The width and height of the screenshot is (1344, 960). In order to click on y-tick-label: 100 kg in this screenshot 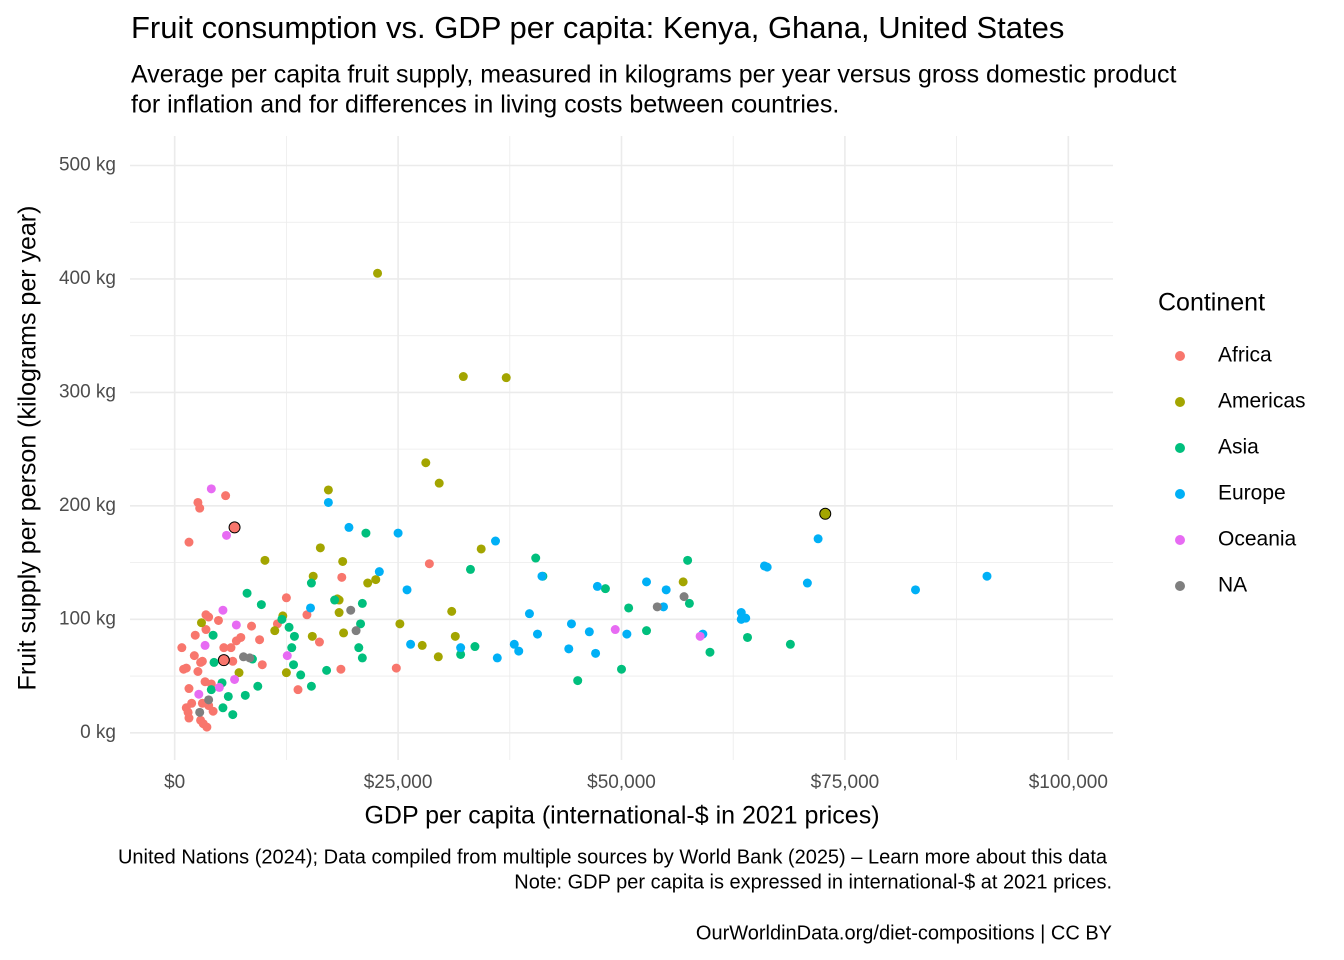, I will do `click(87, 618)`.